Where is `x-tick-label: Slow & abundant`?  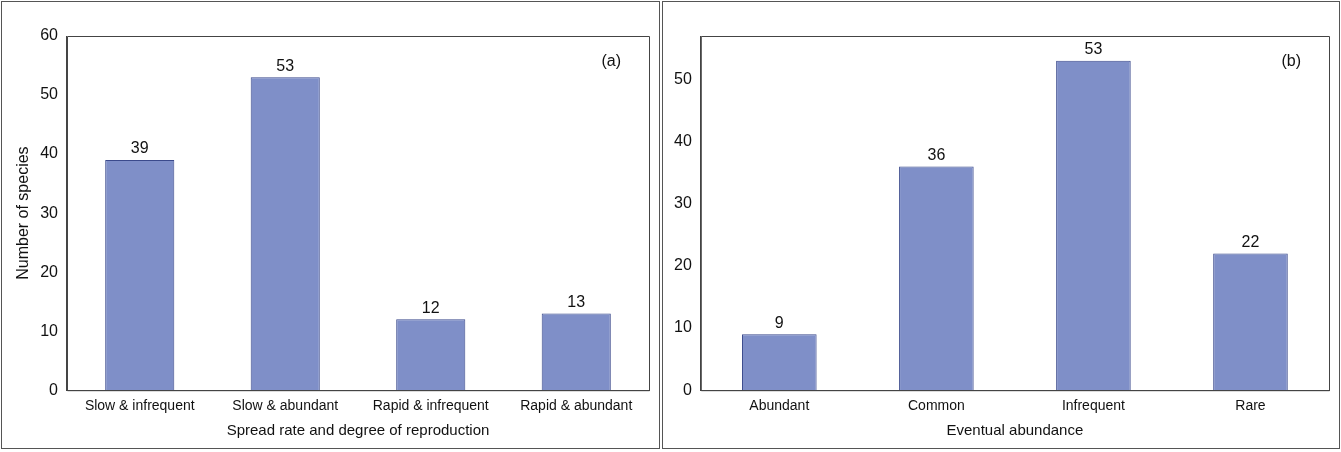 x-tick-label: Slow & abundant is located at coordinates (285, 405).